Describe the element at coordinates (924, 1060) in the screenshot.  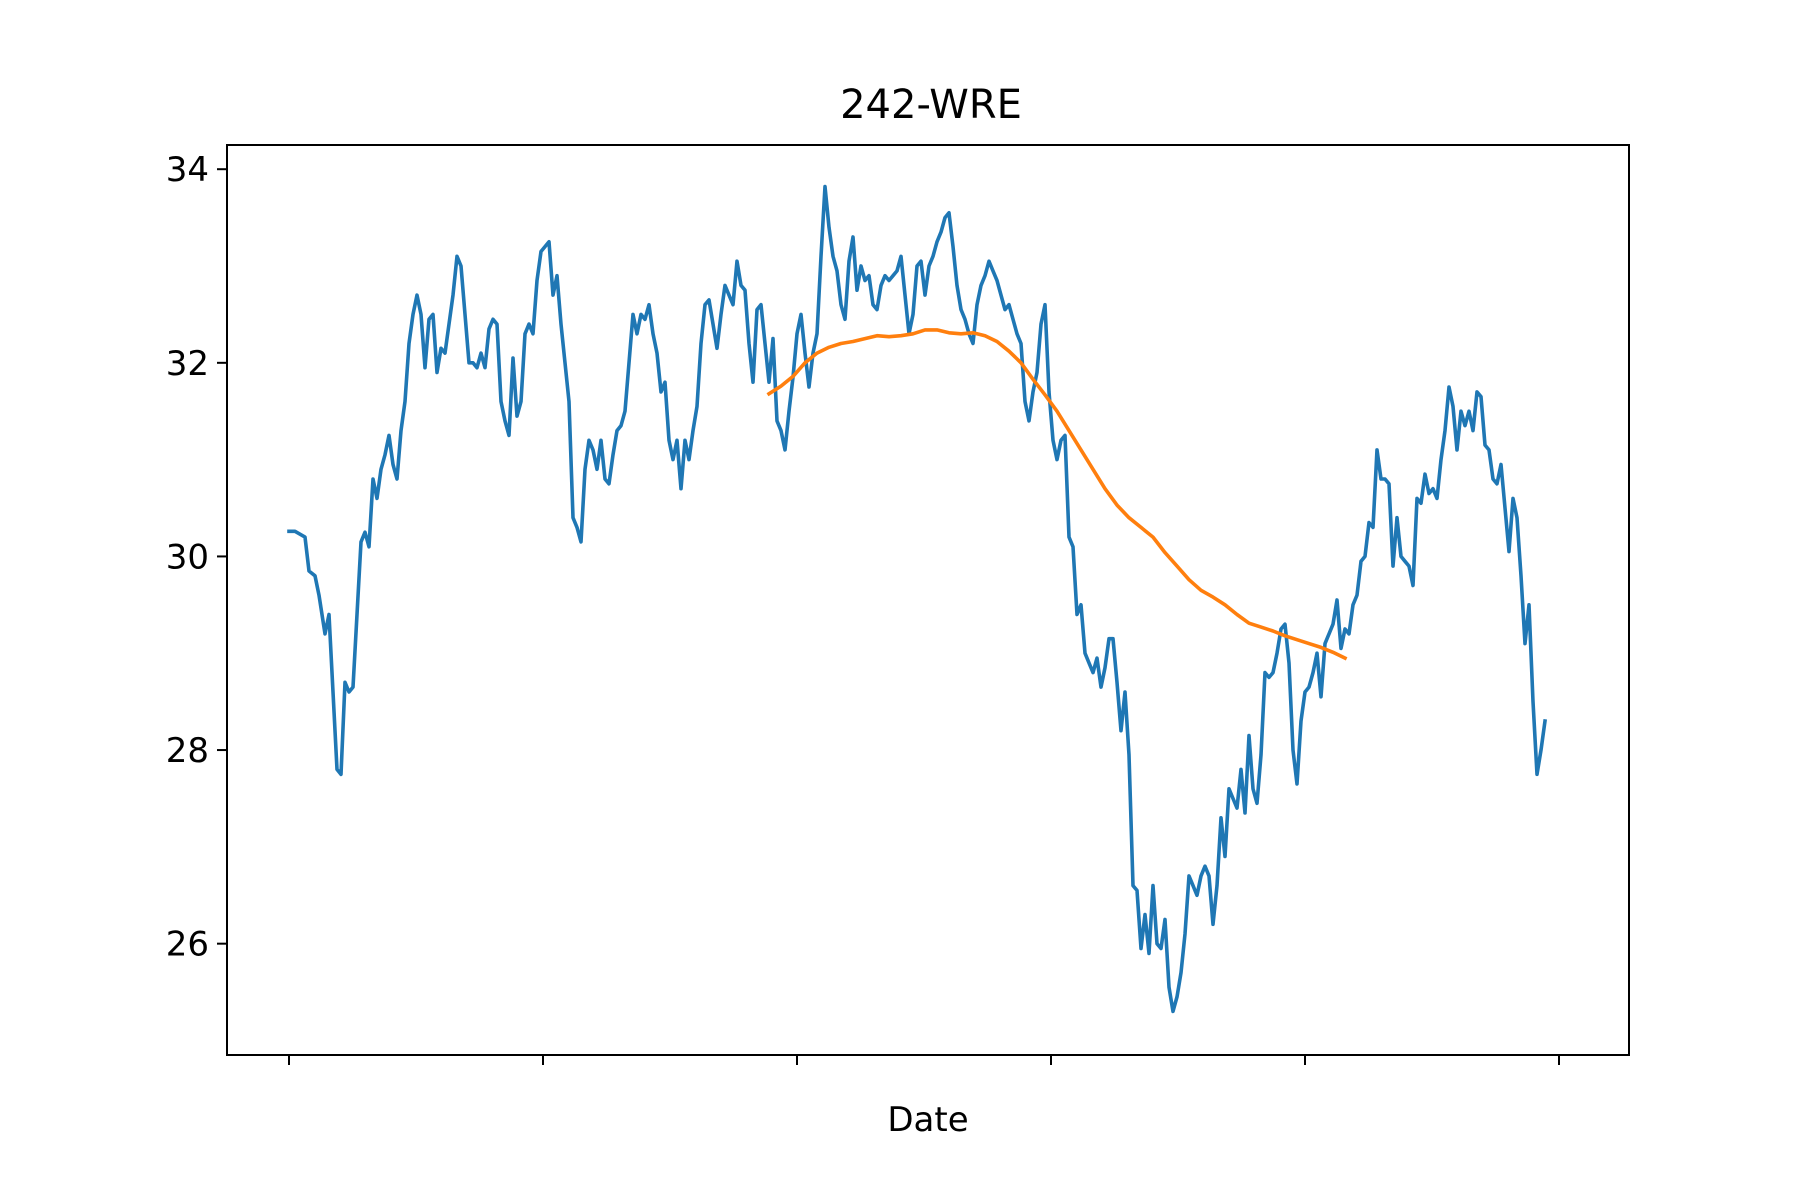
I see `x-axis` at that location.